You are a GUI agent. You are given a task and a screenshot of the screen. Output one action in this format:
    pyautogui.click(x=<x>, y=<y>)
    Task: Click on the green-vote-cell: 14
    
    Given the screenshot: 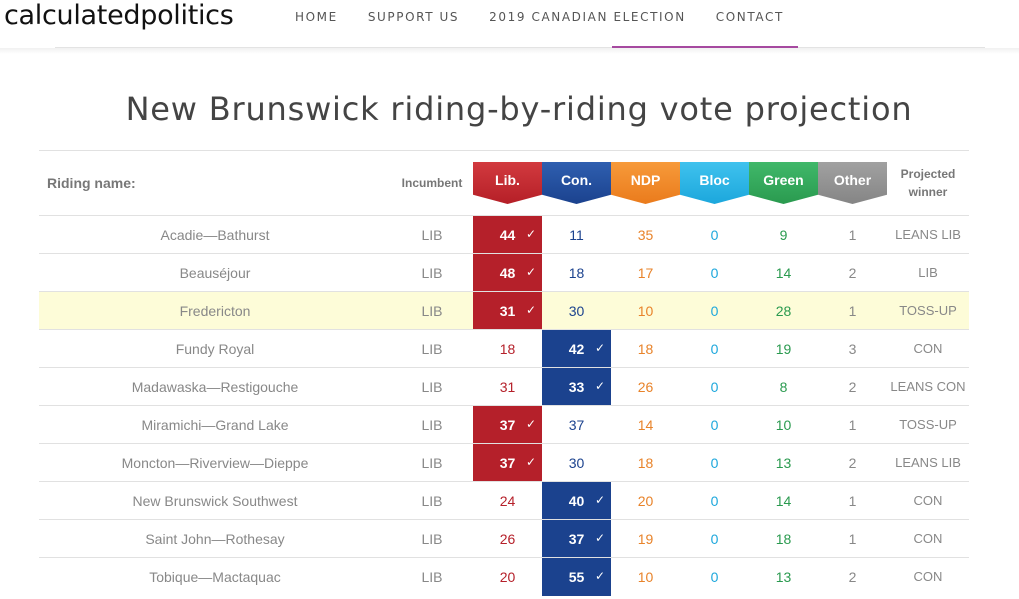 What is the action you would take?
    pyautogui.click(x=783, y=501)
    